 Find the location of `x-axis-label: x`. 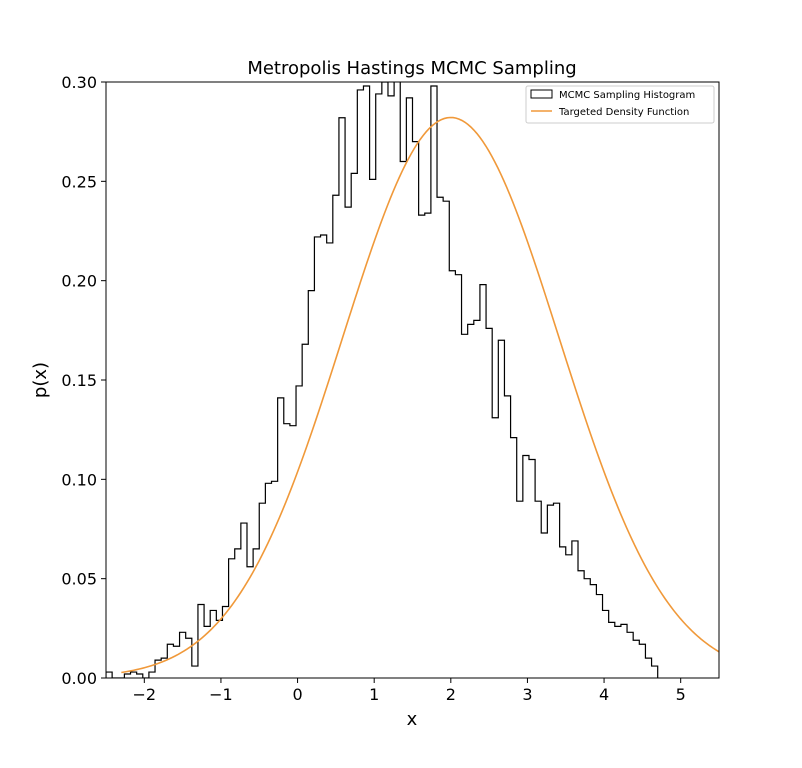

x-axis-label: x is located at coordinates (412, 719).